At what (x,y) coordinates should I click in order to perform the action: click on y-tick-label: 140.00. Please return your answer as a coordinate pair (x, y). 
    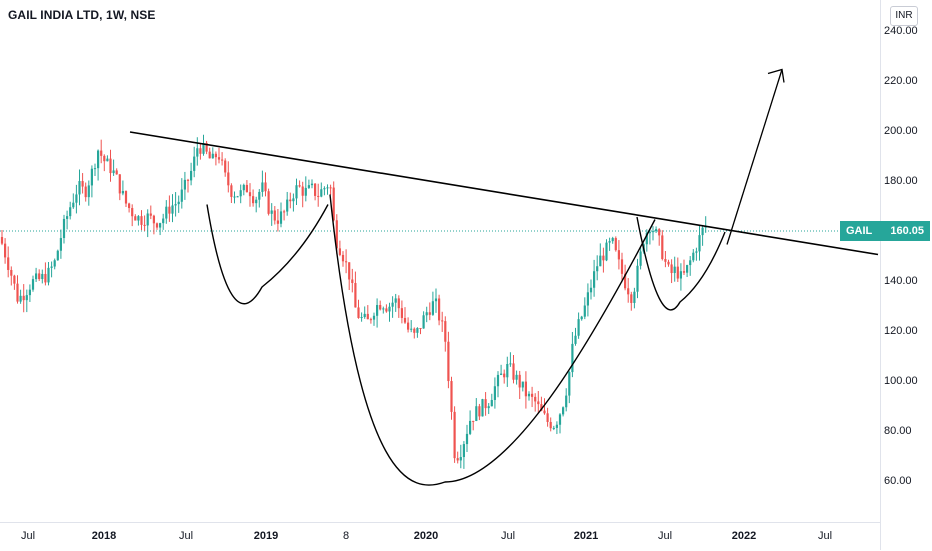
    Looking at the image, I should click on (901, 281).